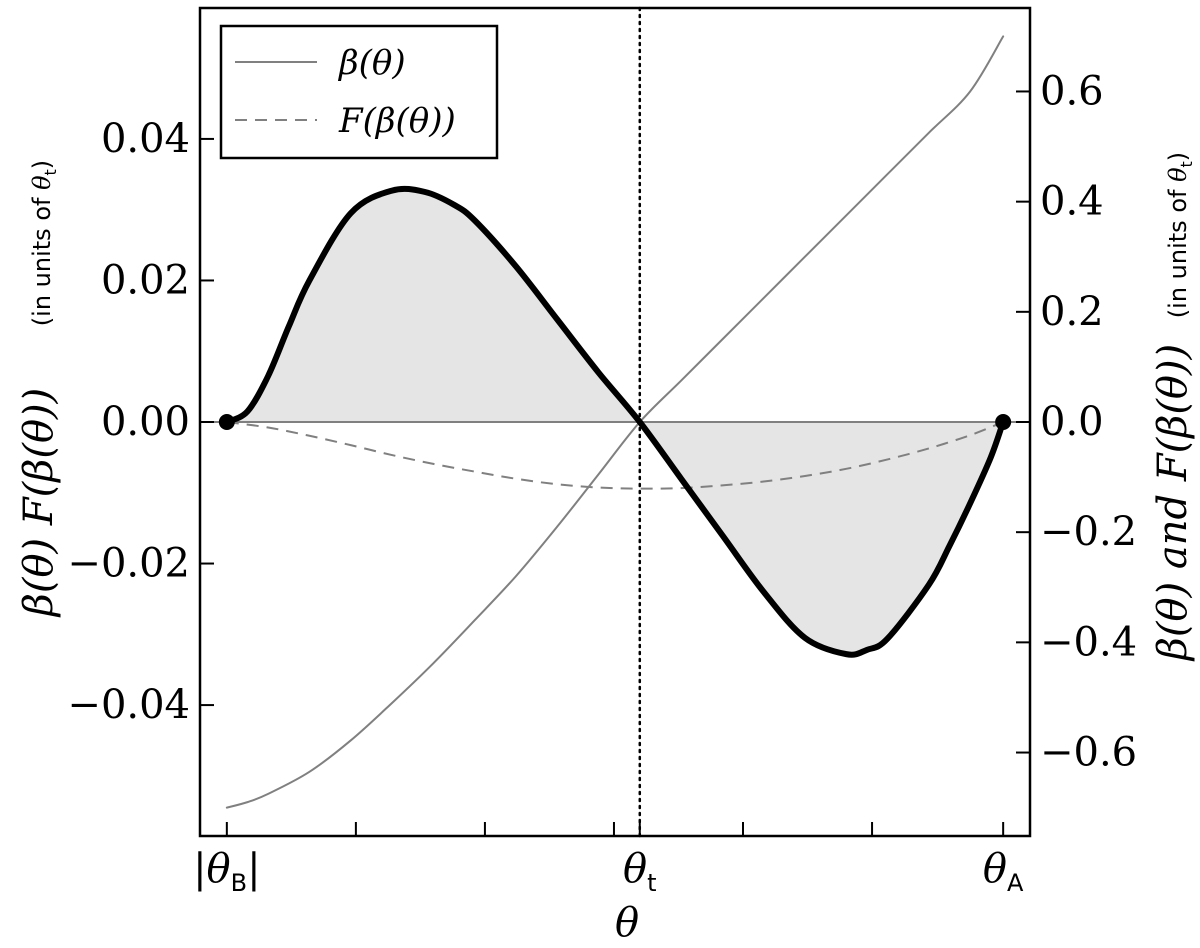 The image size is (1200, 948). Describe the element at coordinates (145, 139) in the screenshot. I see `left-y-tick-label: 0.04` at that location.